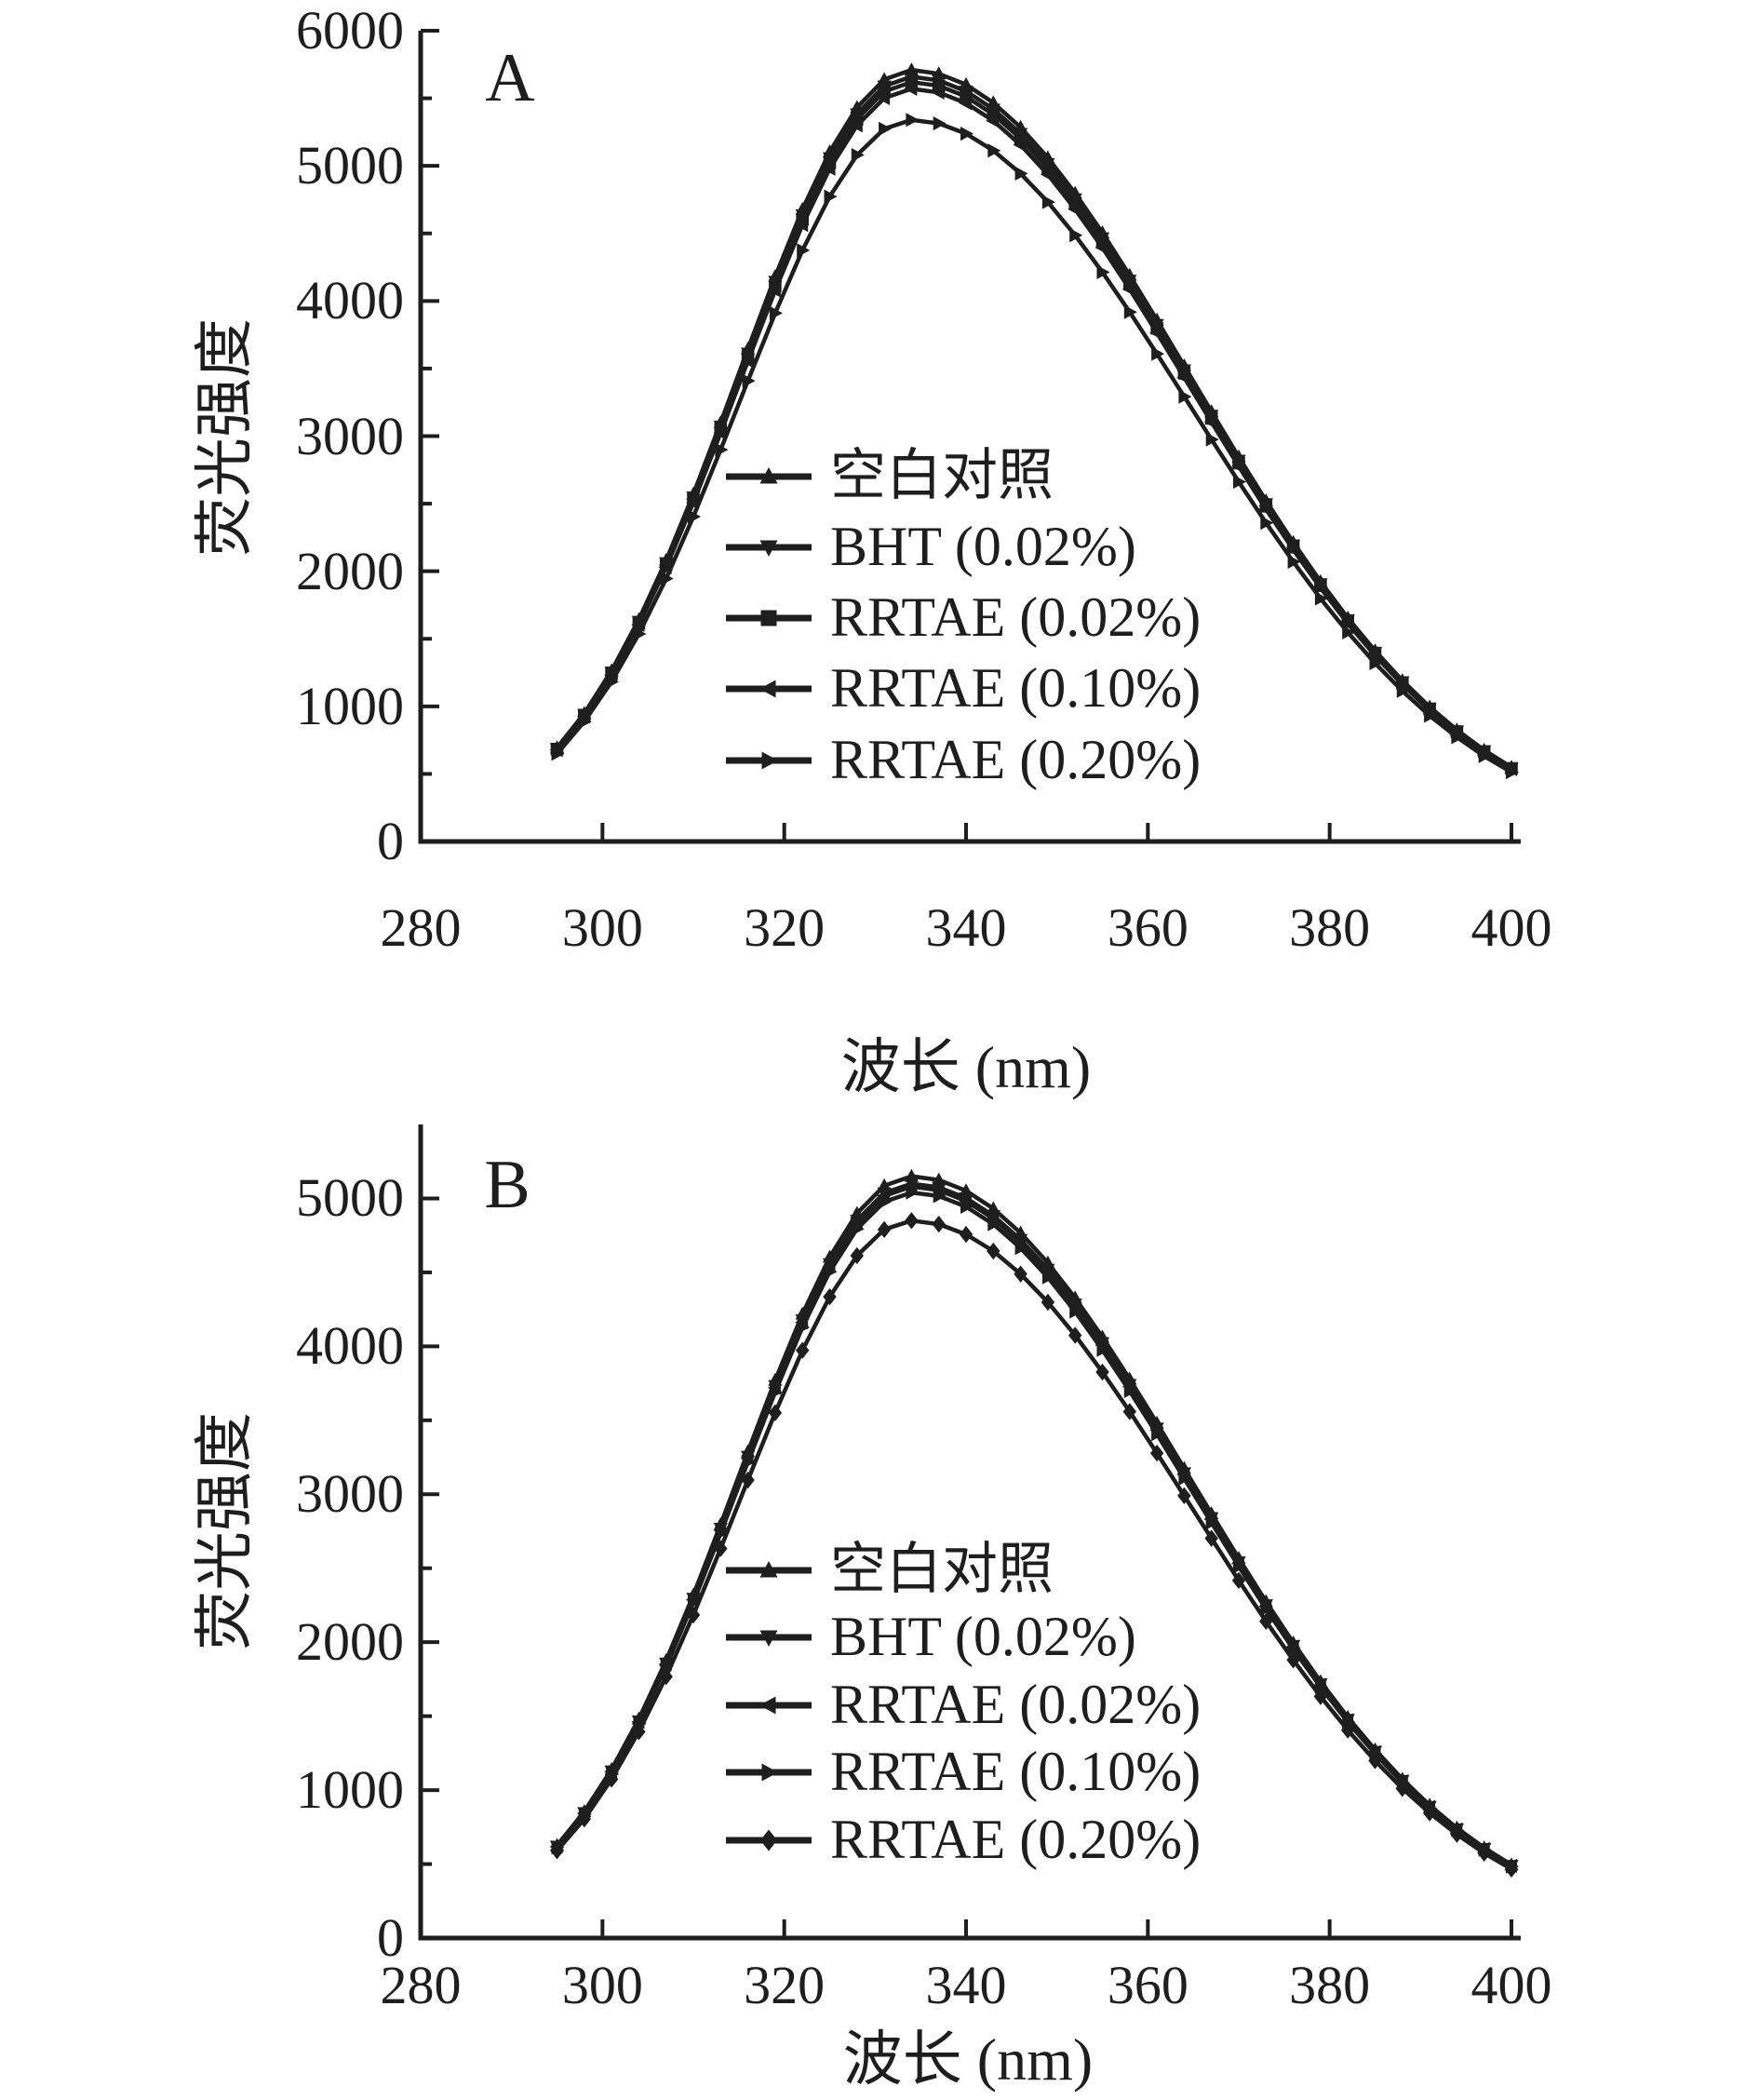  Describe the element at coordinates (1148, 927) in the screenshot. I see `chart-a-x-tick-label: 360` at that location.